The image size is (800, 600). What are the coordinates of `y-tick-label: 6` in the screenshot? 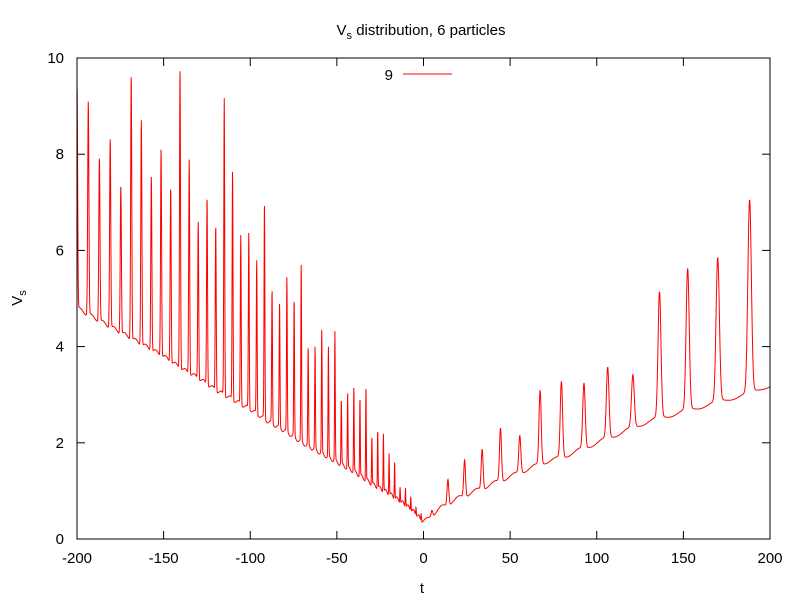 It's located at (60, 250).